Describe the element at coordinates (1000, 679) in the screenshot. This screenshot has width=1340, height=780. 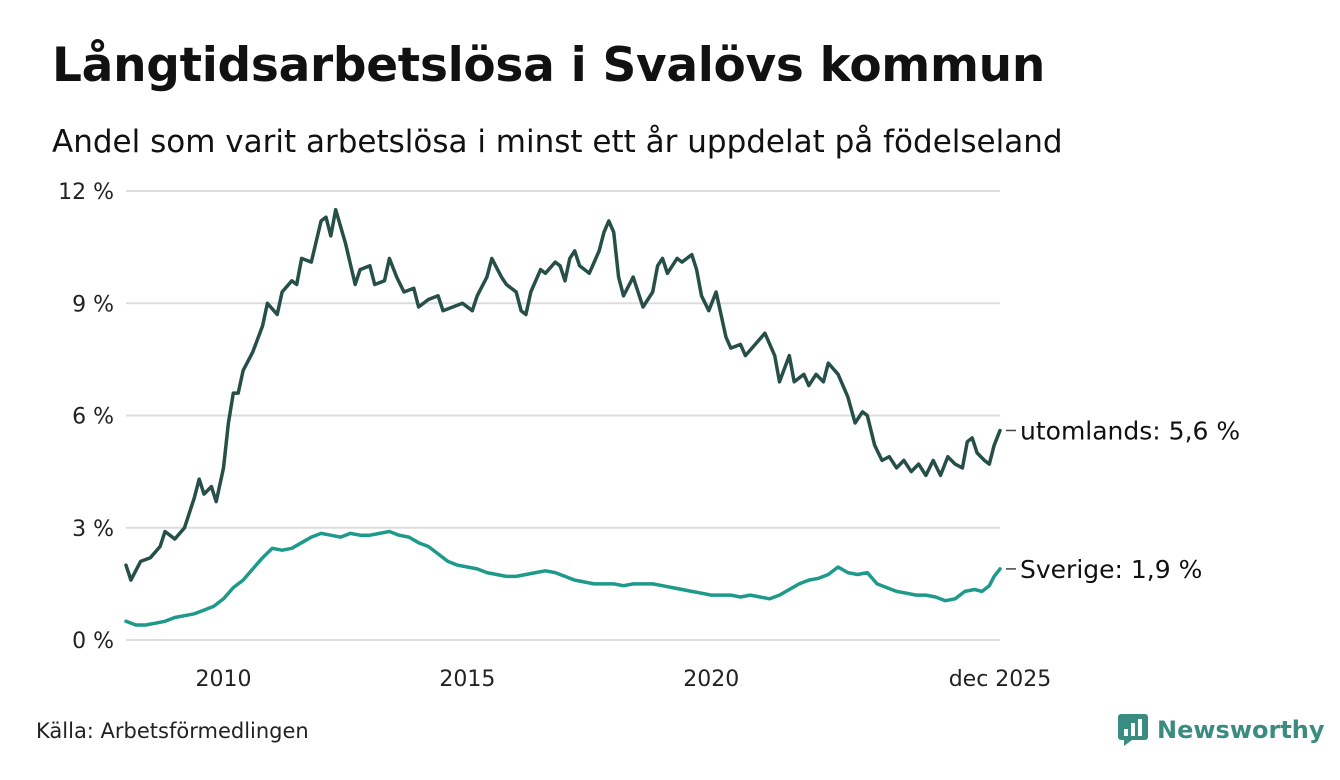
I see `x-tick-label: dec 2025` at that location.